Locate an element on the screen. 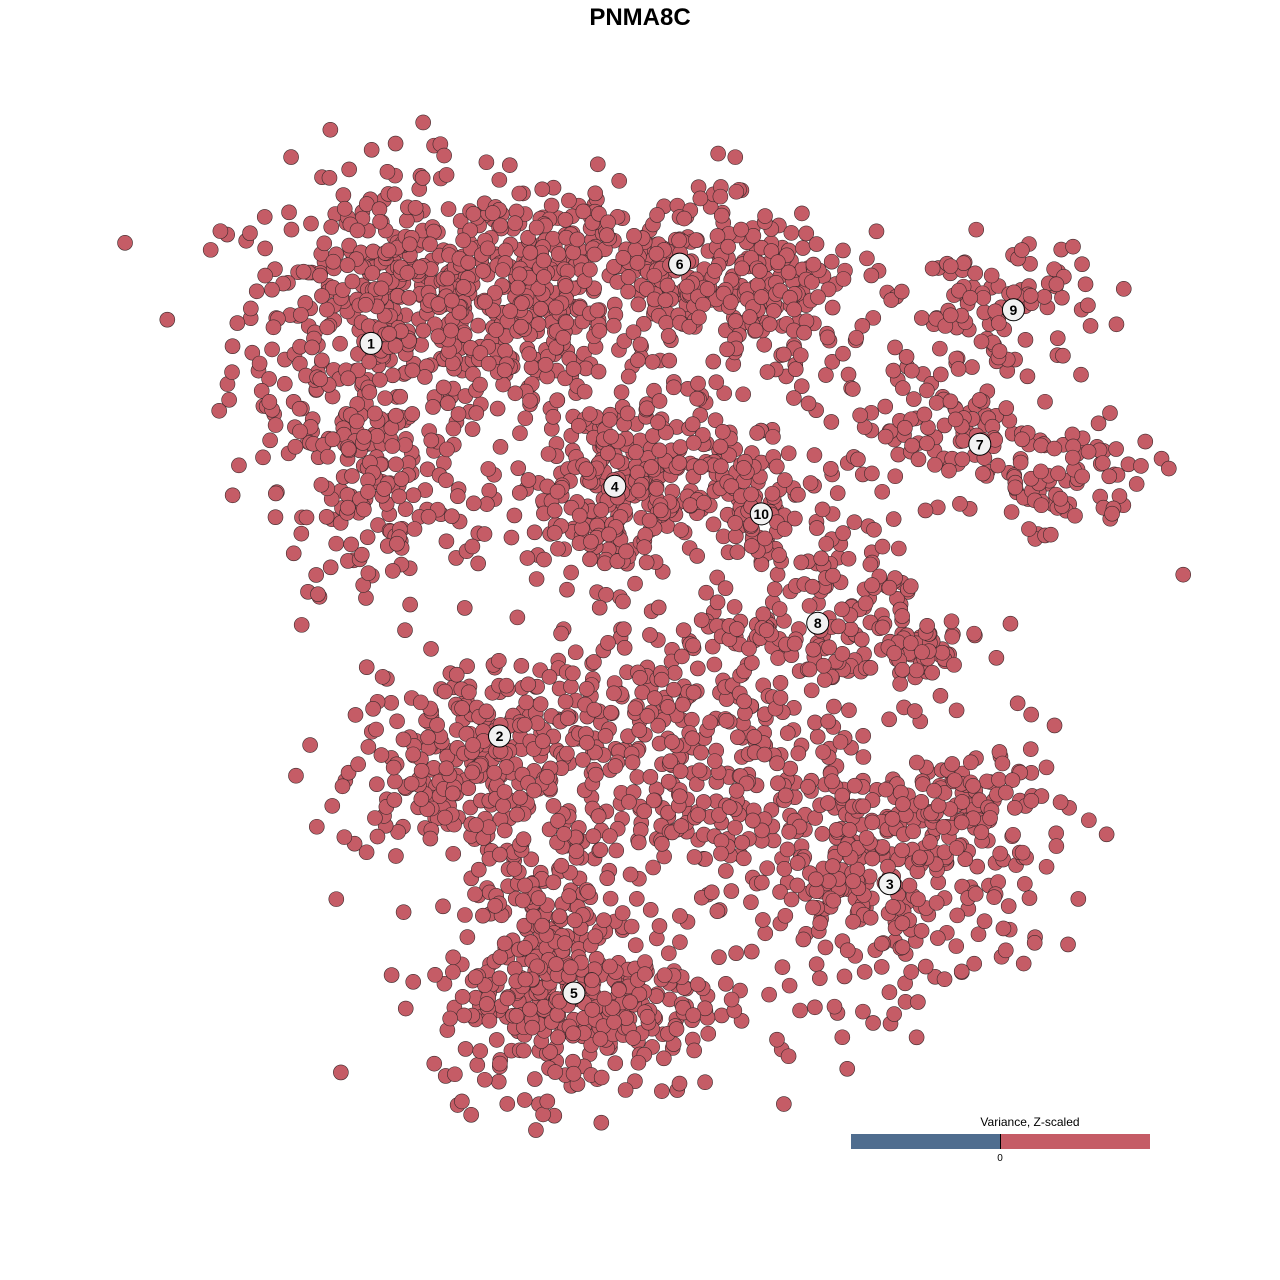 The height and width of the screenshot is (1280, 1280). chart-title: PNMA8C is located at coordinates (640, 17).